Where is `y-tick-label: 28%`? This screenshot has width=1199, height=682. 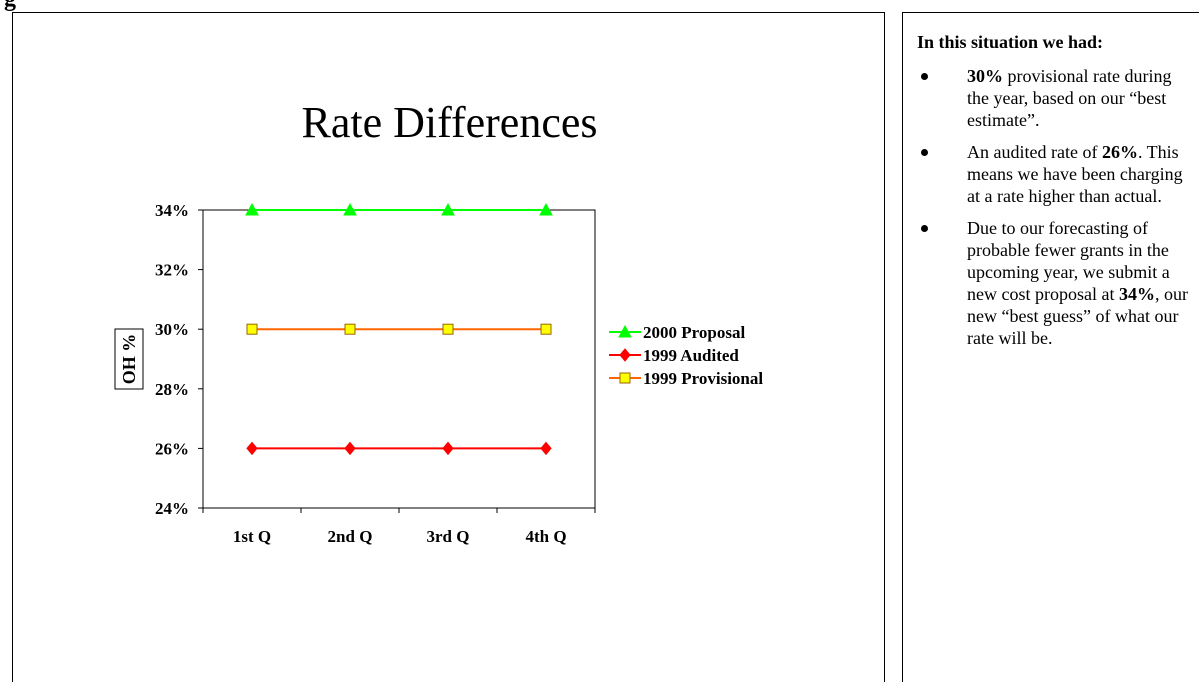 y-tick-label: 28% is located at coordinates (172, 389).